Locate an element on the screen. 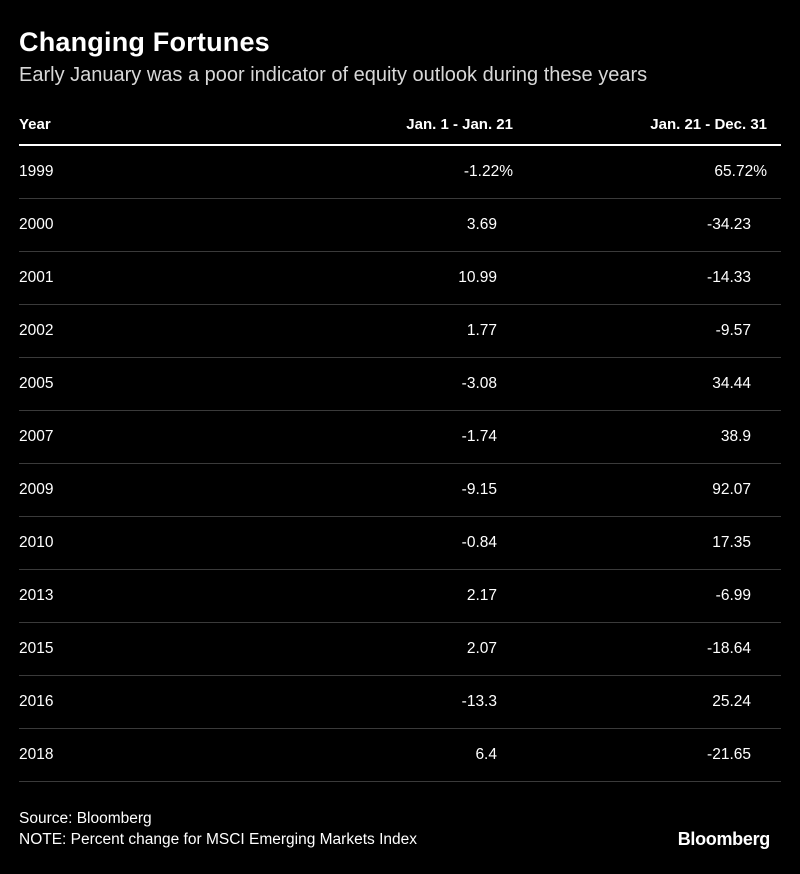  cell-year: 2007 is located at coordinates (154, 437).